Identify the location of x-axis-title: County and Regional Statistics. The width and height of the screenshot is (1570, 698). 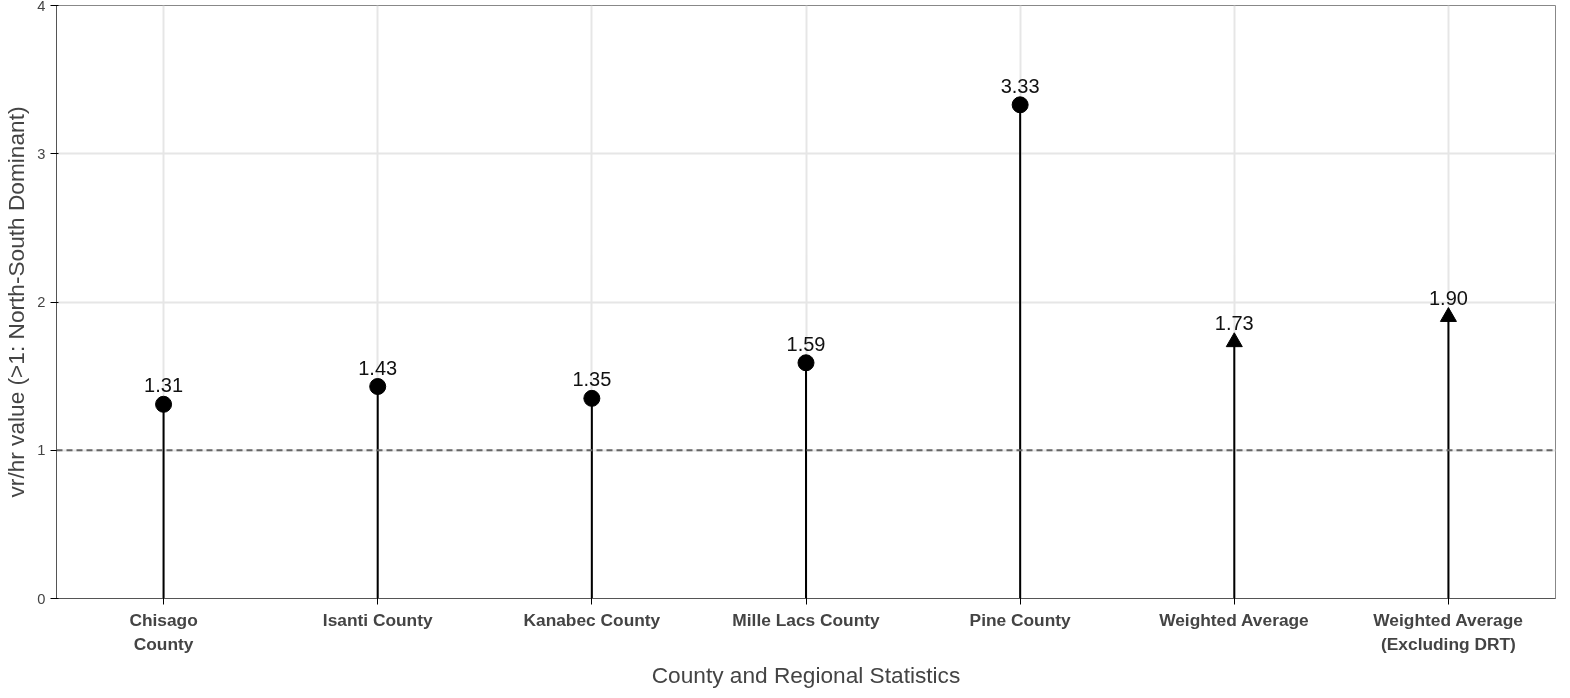
(806, 674).